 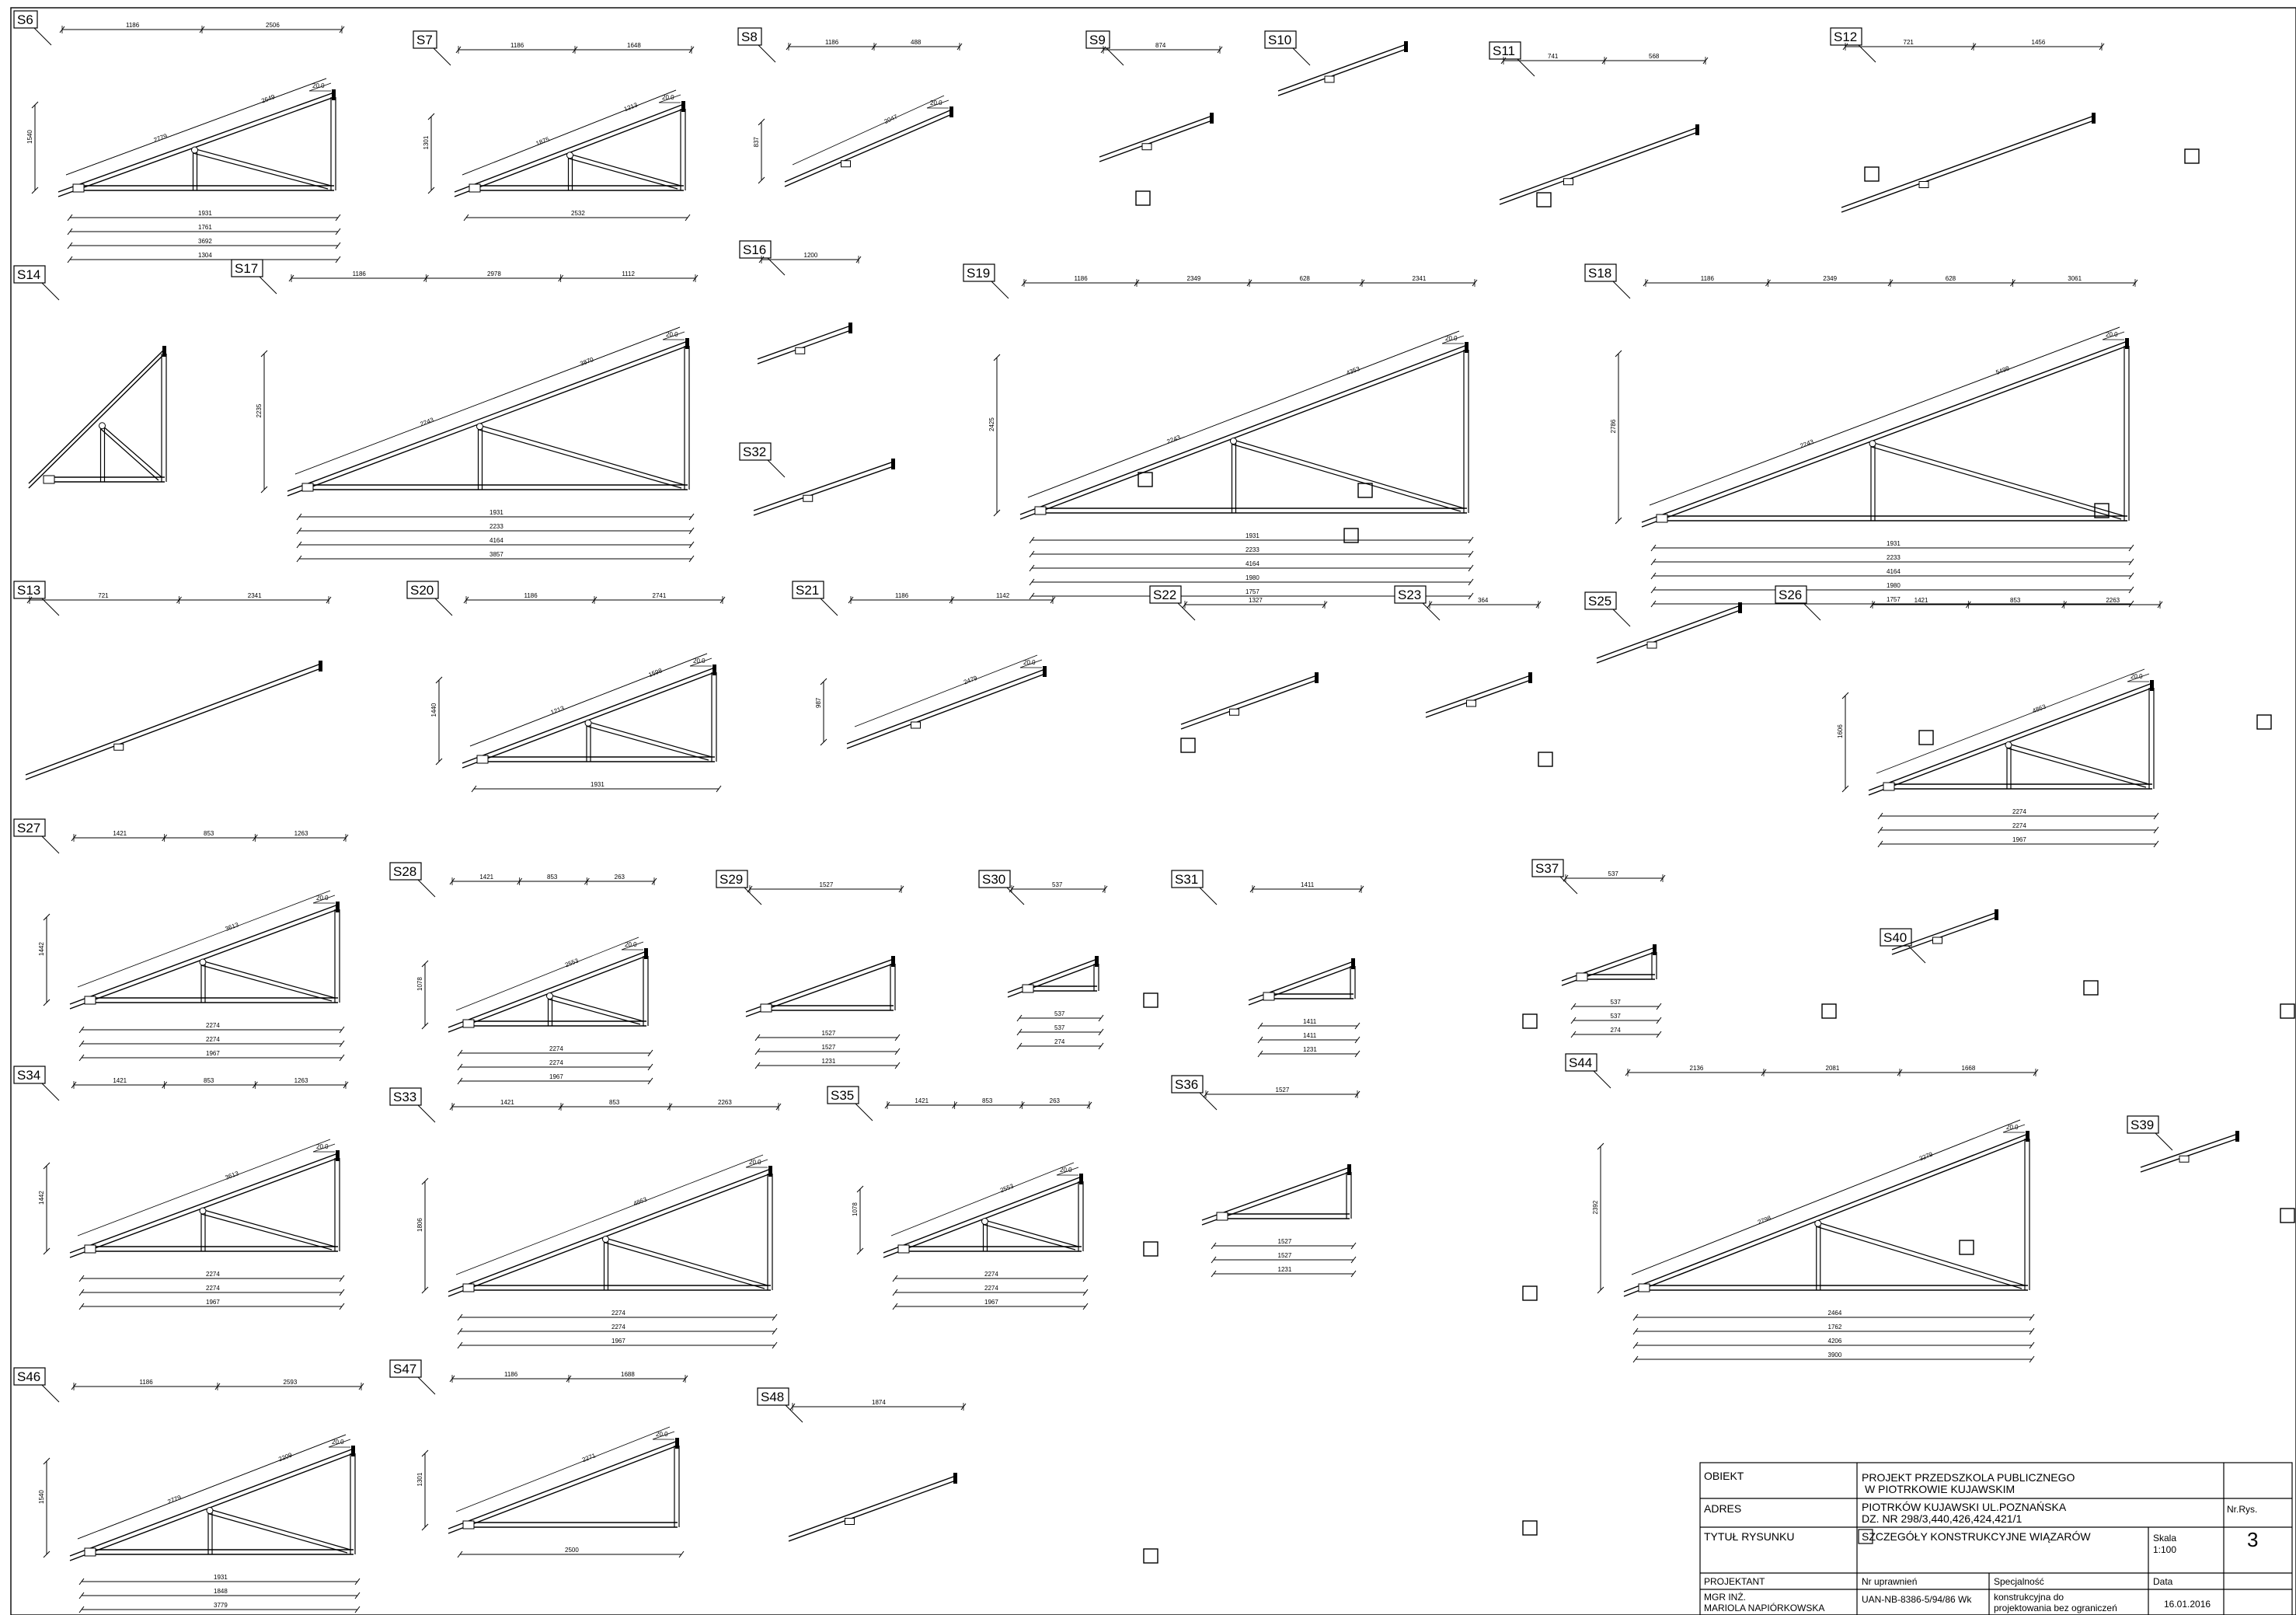 I want to click on dim-bottom-value: 1231, so click(x=829, y=1061).